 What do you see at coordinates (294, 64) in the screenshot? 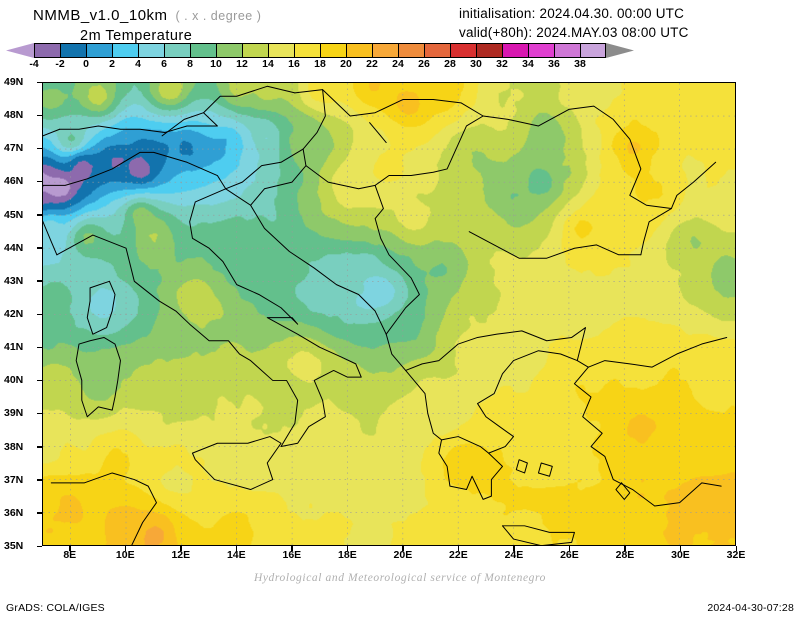
I see `colorbar-tick-16: 16` at bounding box center [294, 64].